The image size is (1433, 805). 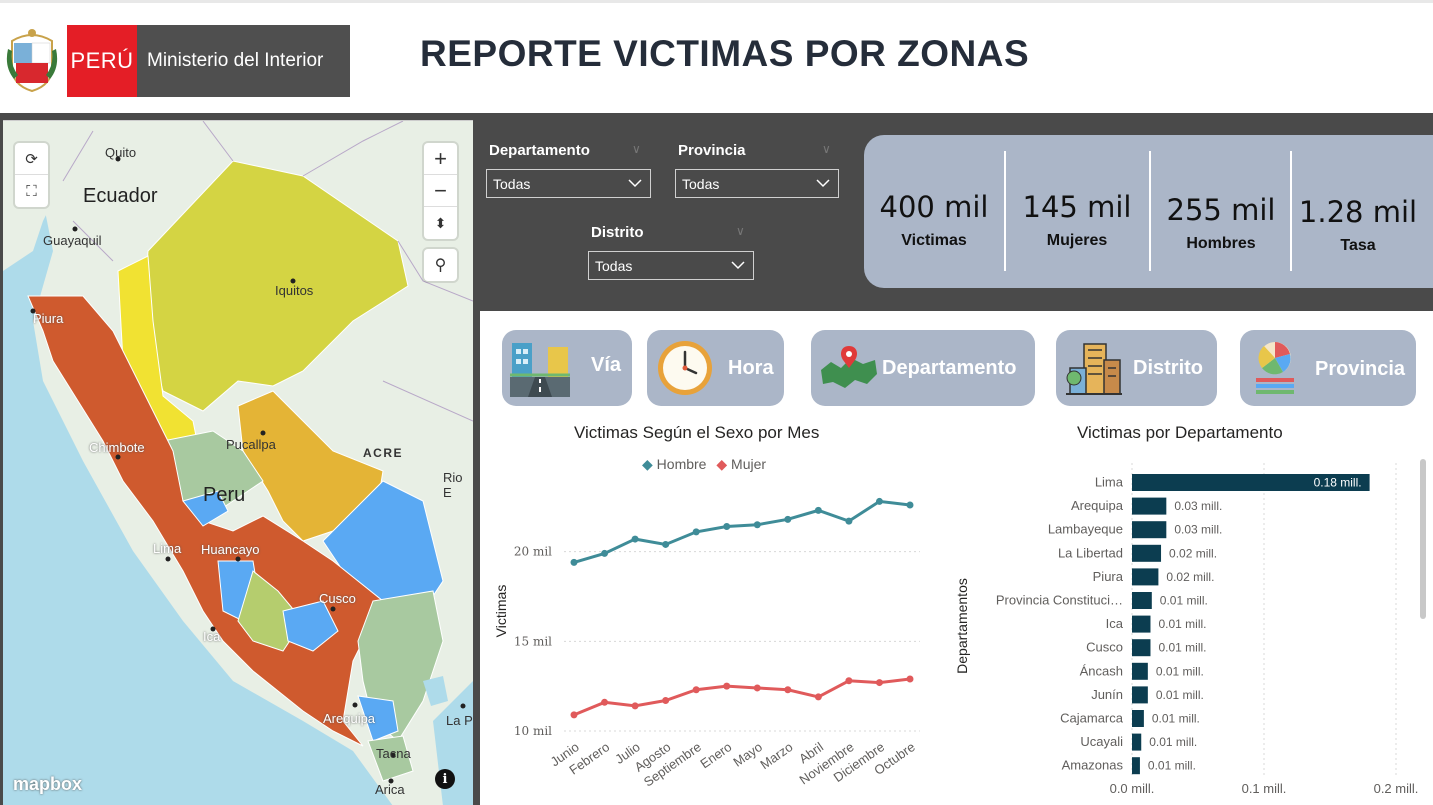 What do you see at coordinates (567, 368) in the screenshot?
I see `nav-via-button: Vía` at bounding box center [567, 368].